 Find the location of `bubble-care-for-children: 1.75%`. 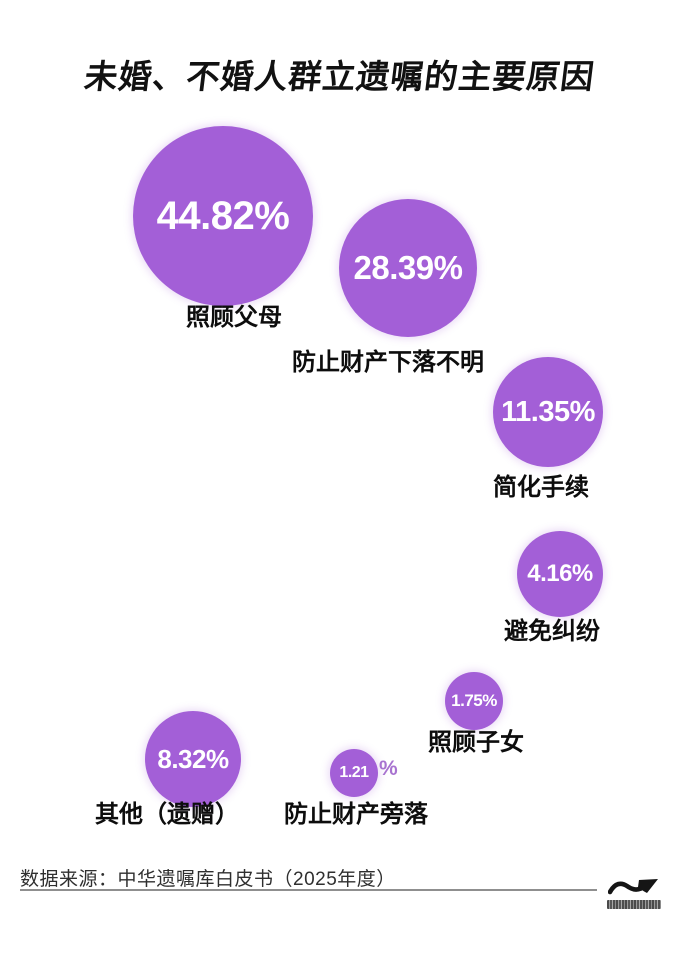

bubble-care-for-children: 1.75% is located at coordinates (474, 701).